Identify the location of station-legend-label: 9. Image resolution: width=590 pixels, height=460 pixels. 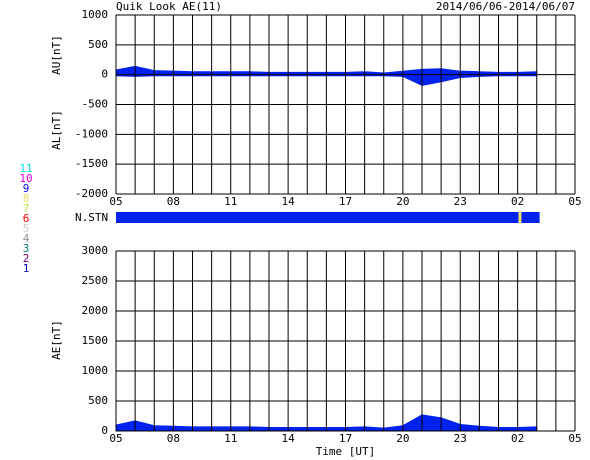
(26, 188).